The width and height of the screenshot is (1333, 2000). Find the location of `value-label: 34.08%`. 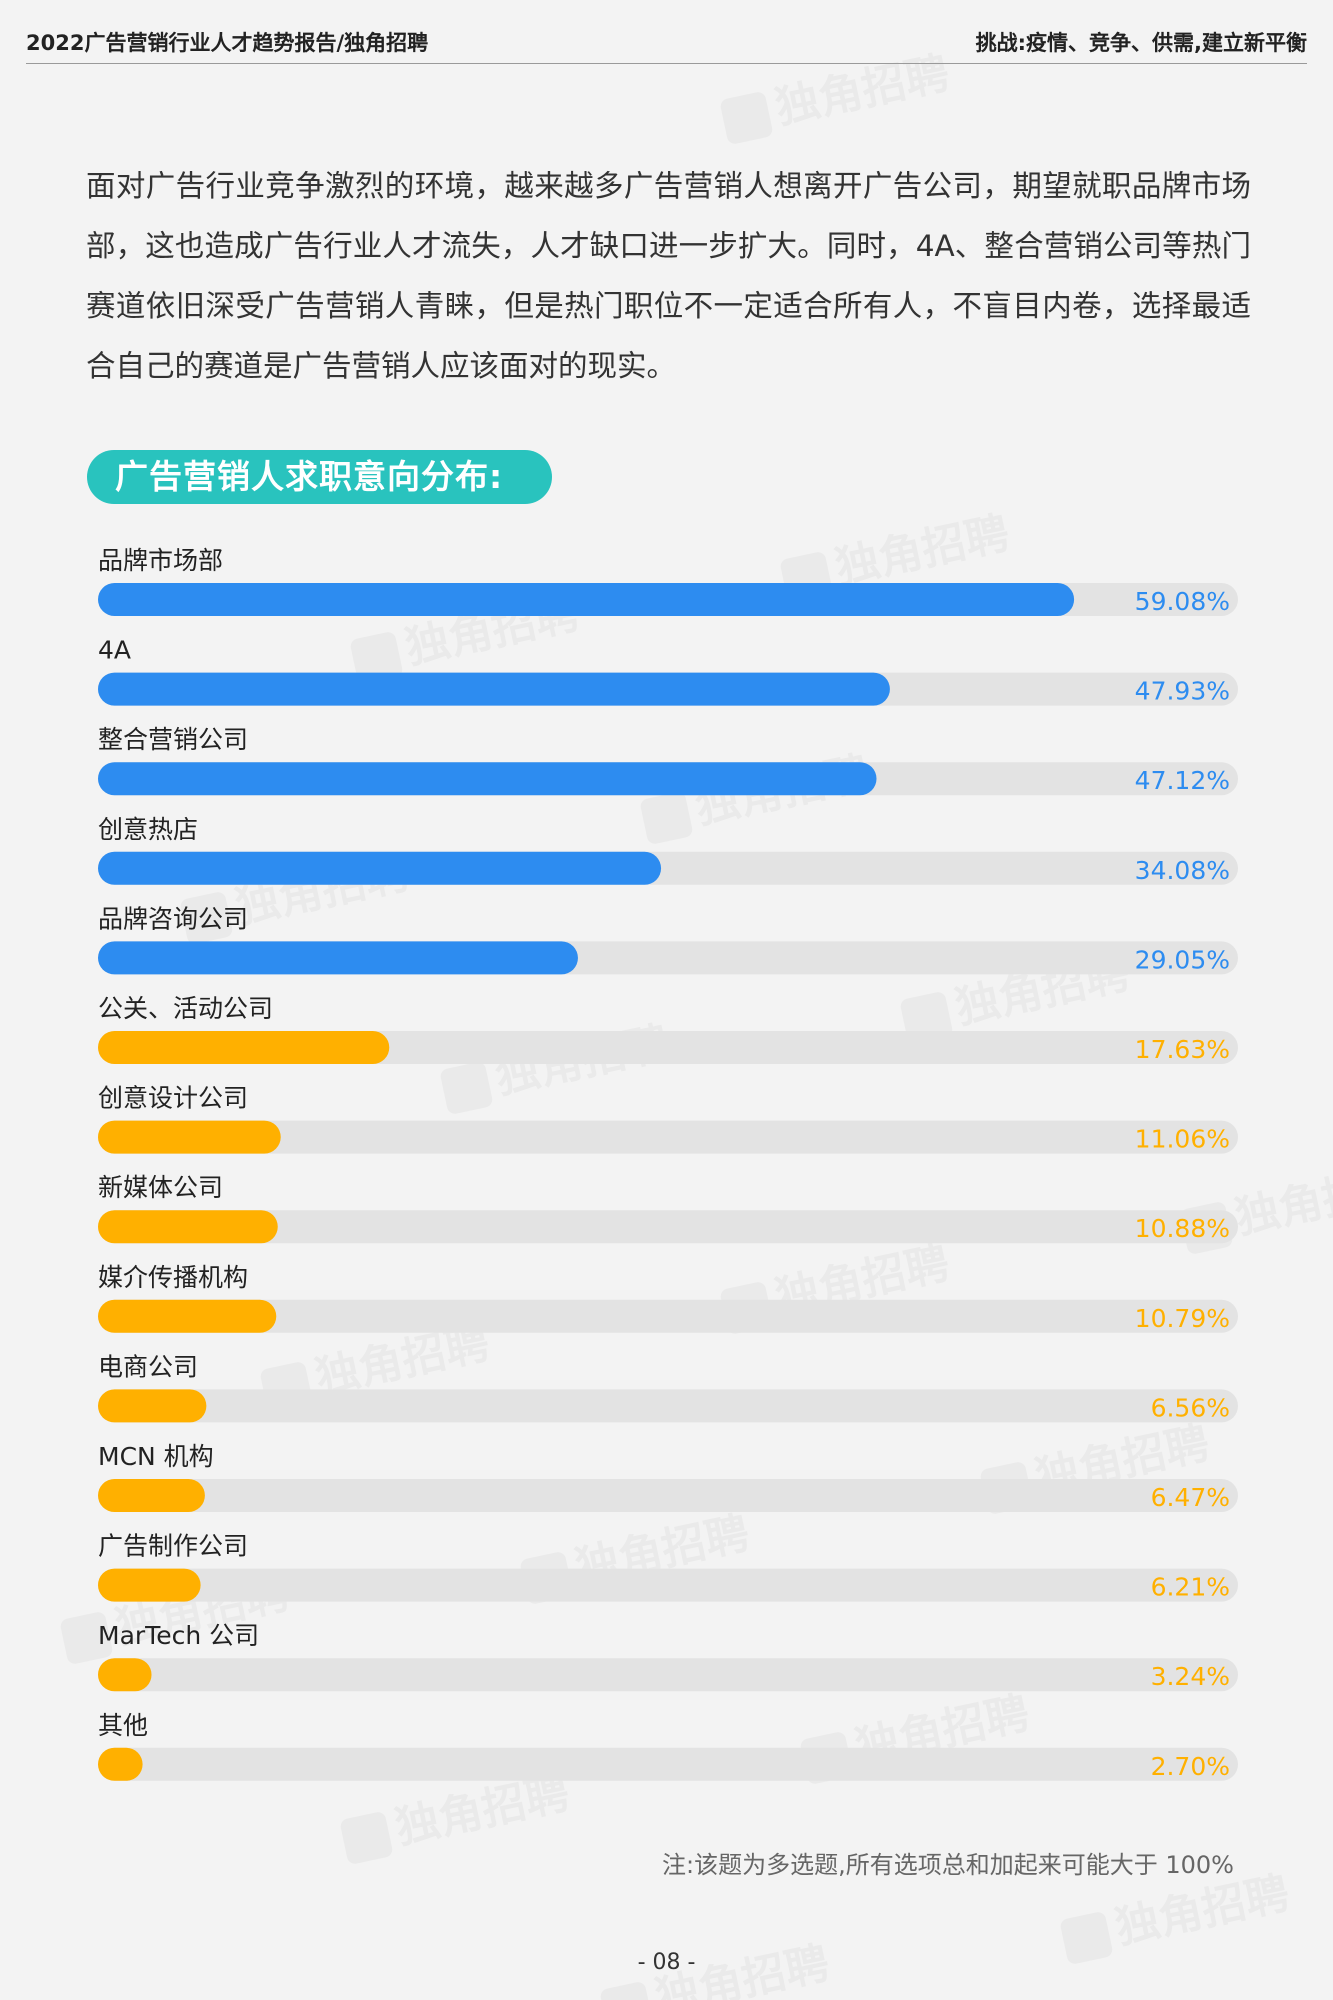

value-label: 34.08% is located at coordinates (1182, 870).